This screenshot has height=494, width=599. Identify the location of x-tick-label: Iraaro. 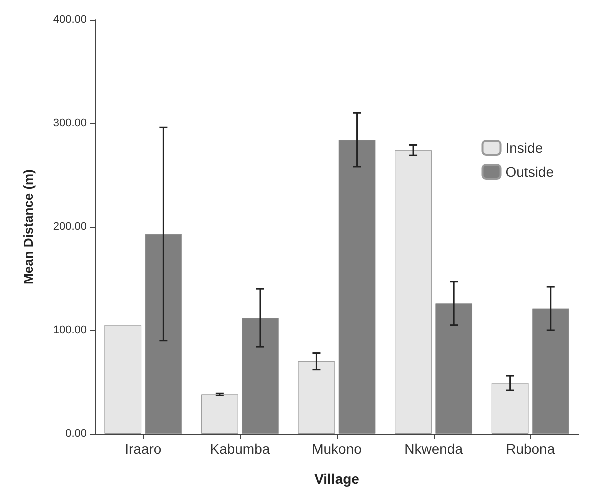
(143, 449).